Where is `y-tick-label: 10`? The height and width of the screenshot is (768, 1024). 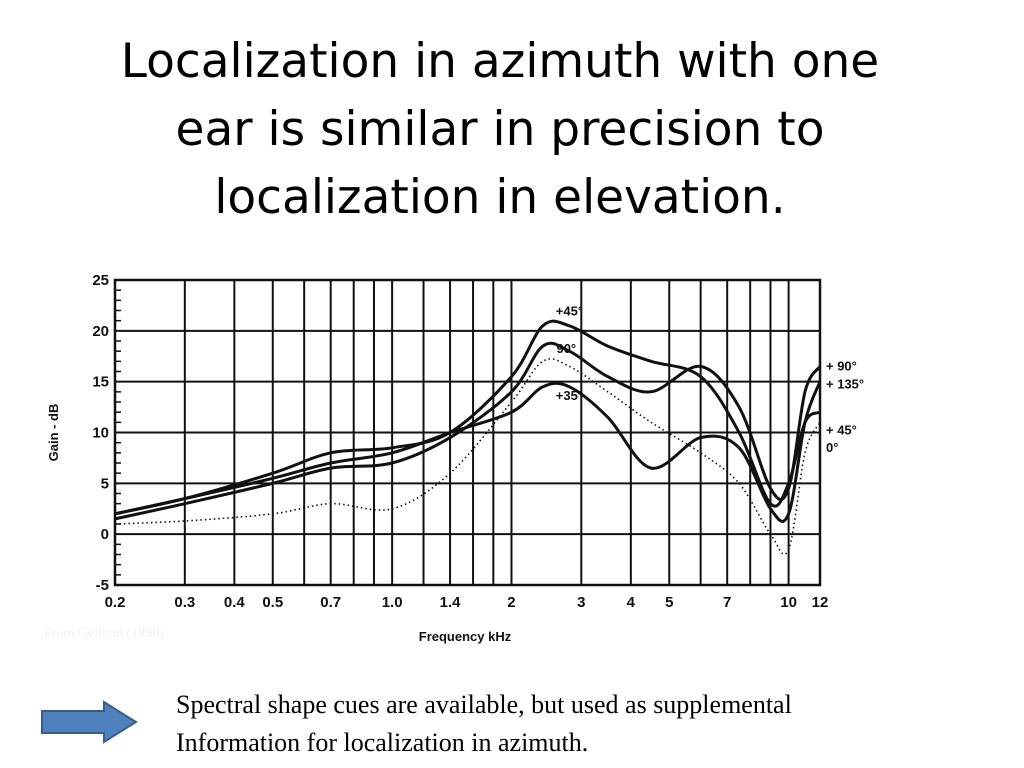
y-tick-label: 10 is located at coordinates (100, 433).